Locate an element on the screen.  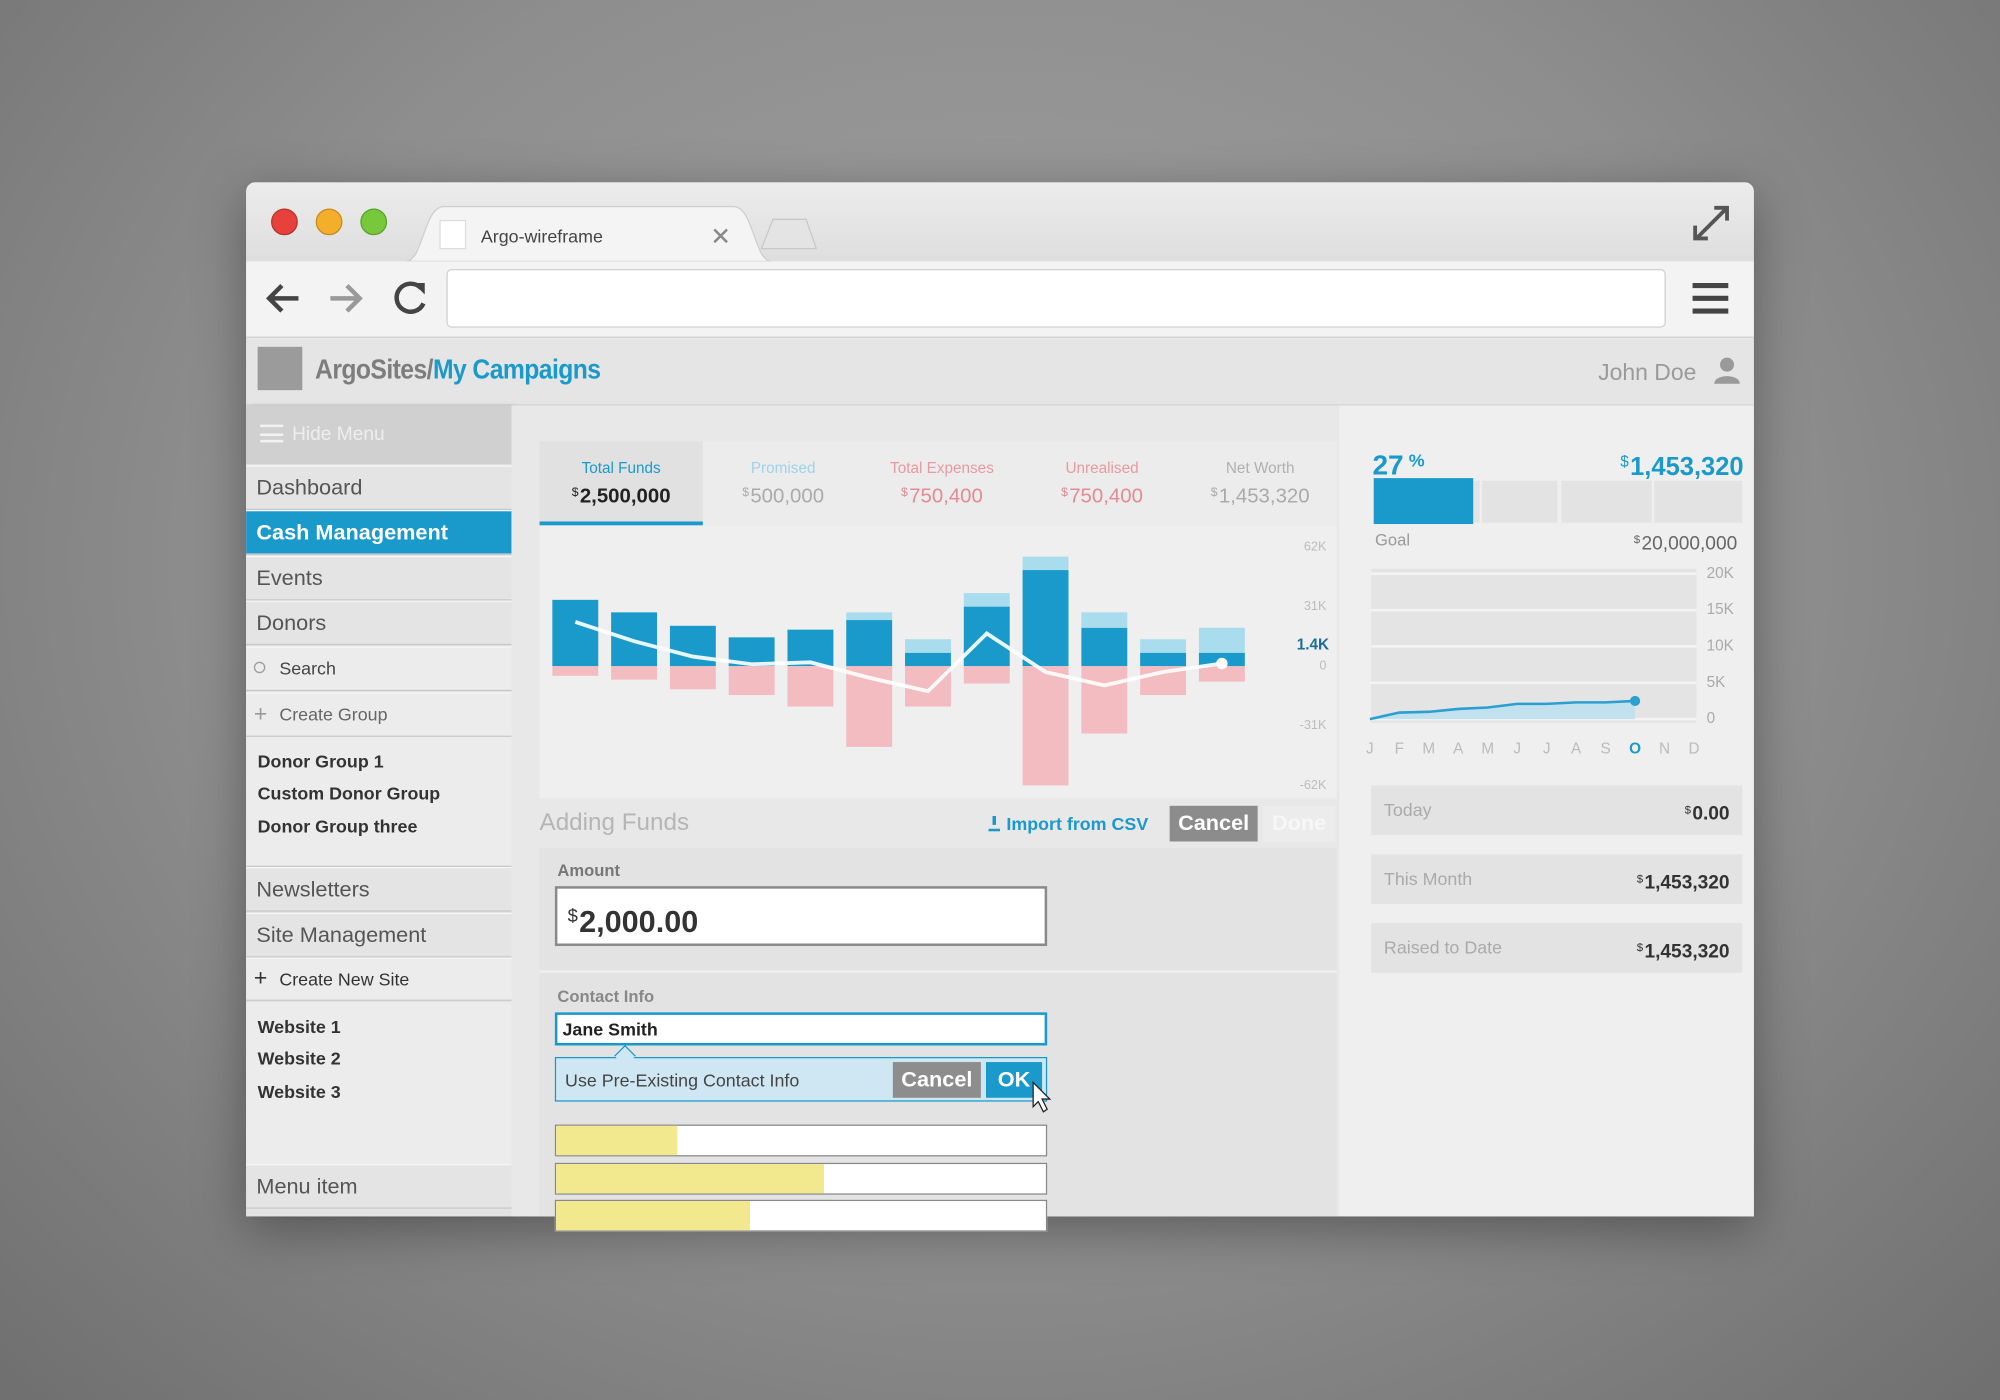
goal-raised: $1,453,320 is located at coordinates (1637, 463).